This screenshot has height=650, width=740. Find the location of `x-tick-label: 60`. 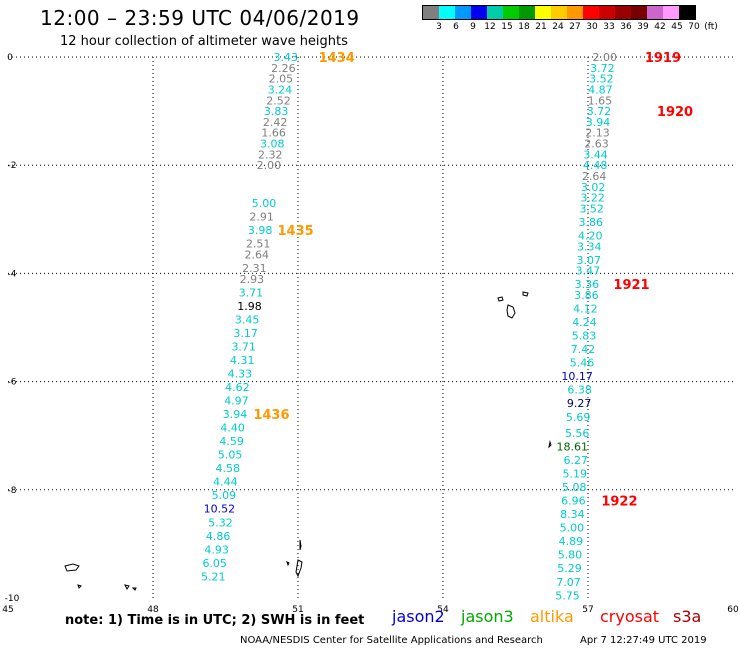

x-tick-label: 60 is located at coordinates (733, 610).